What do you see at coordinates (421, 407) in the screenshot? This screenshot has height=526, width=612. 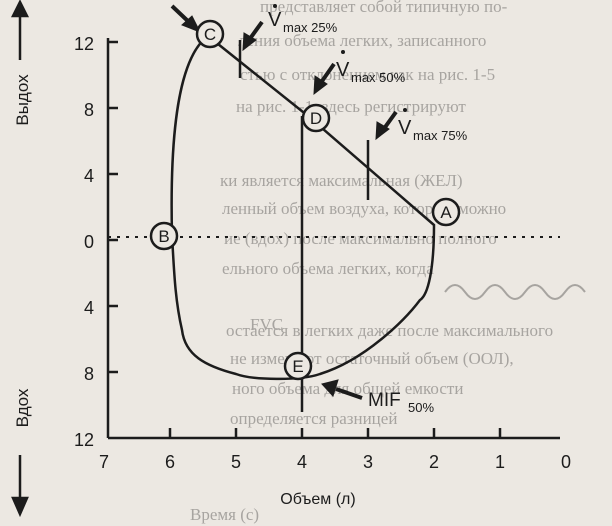 I see `mif50-sub: 50%` at bounding box center [421, 407].